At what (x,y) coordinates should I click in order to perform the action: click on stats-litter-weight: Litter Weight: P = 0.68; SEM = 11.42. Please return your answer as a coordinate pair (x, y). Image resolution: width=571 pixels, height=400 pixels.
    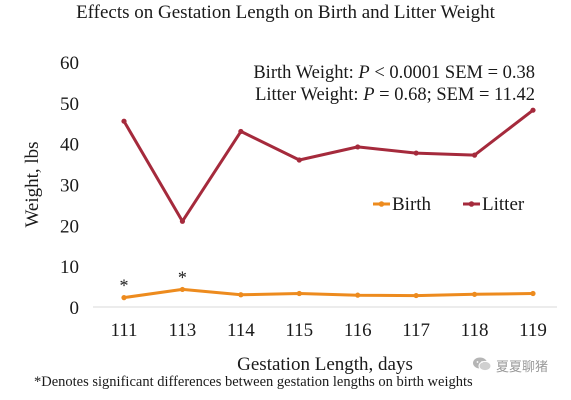
    Looking at the image, I should click on (395, 95).